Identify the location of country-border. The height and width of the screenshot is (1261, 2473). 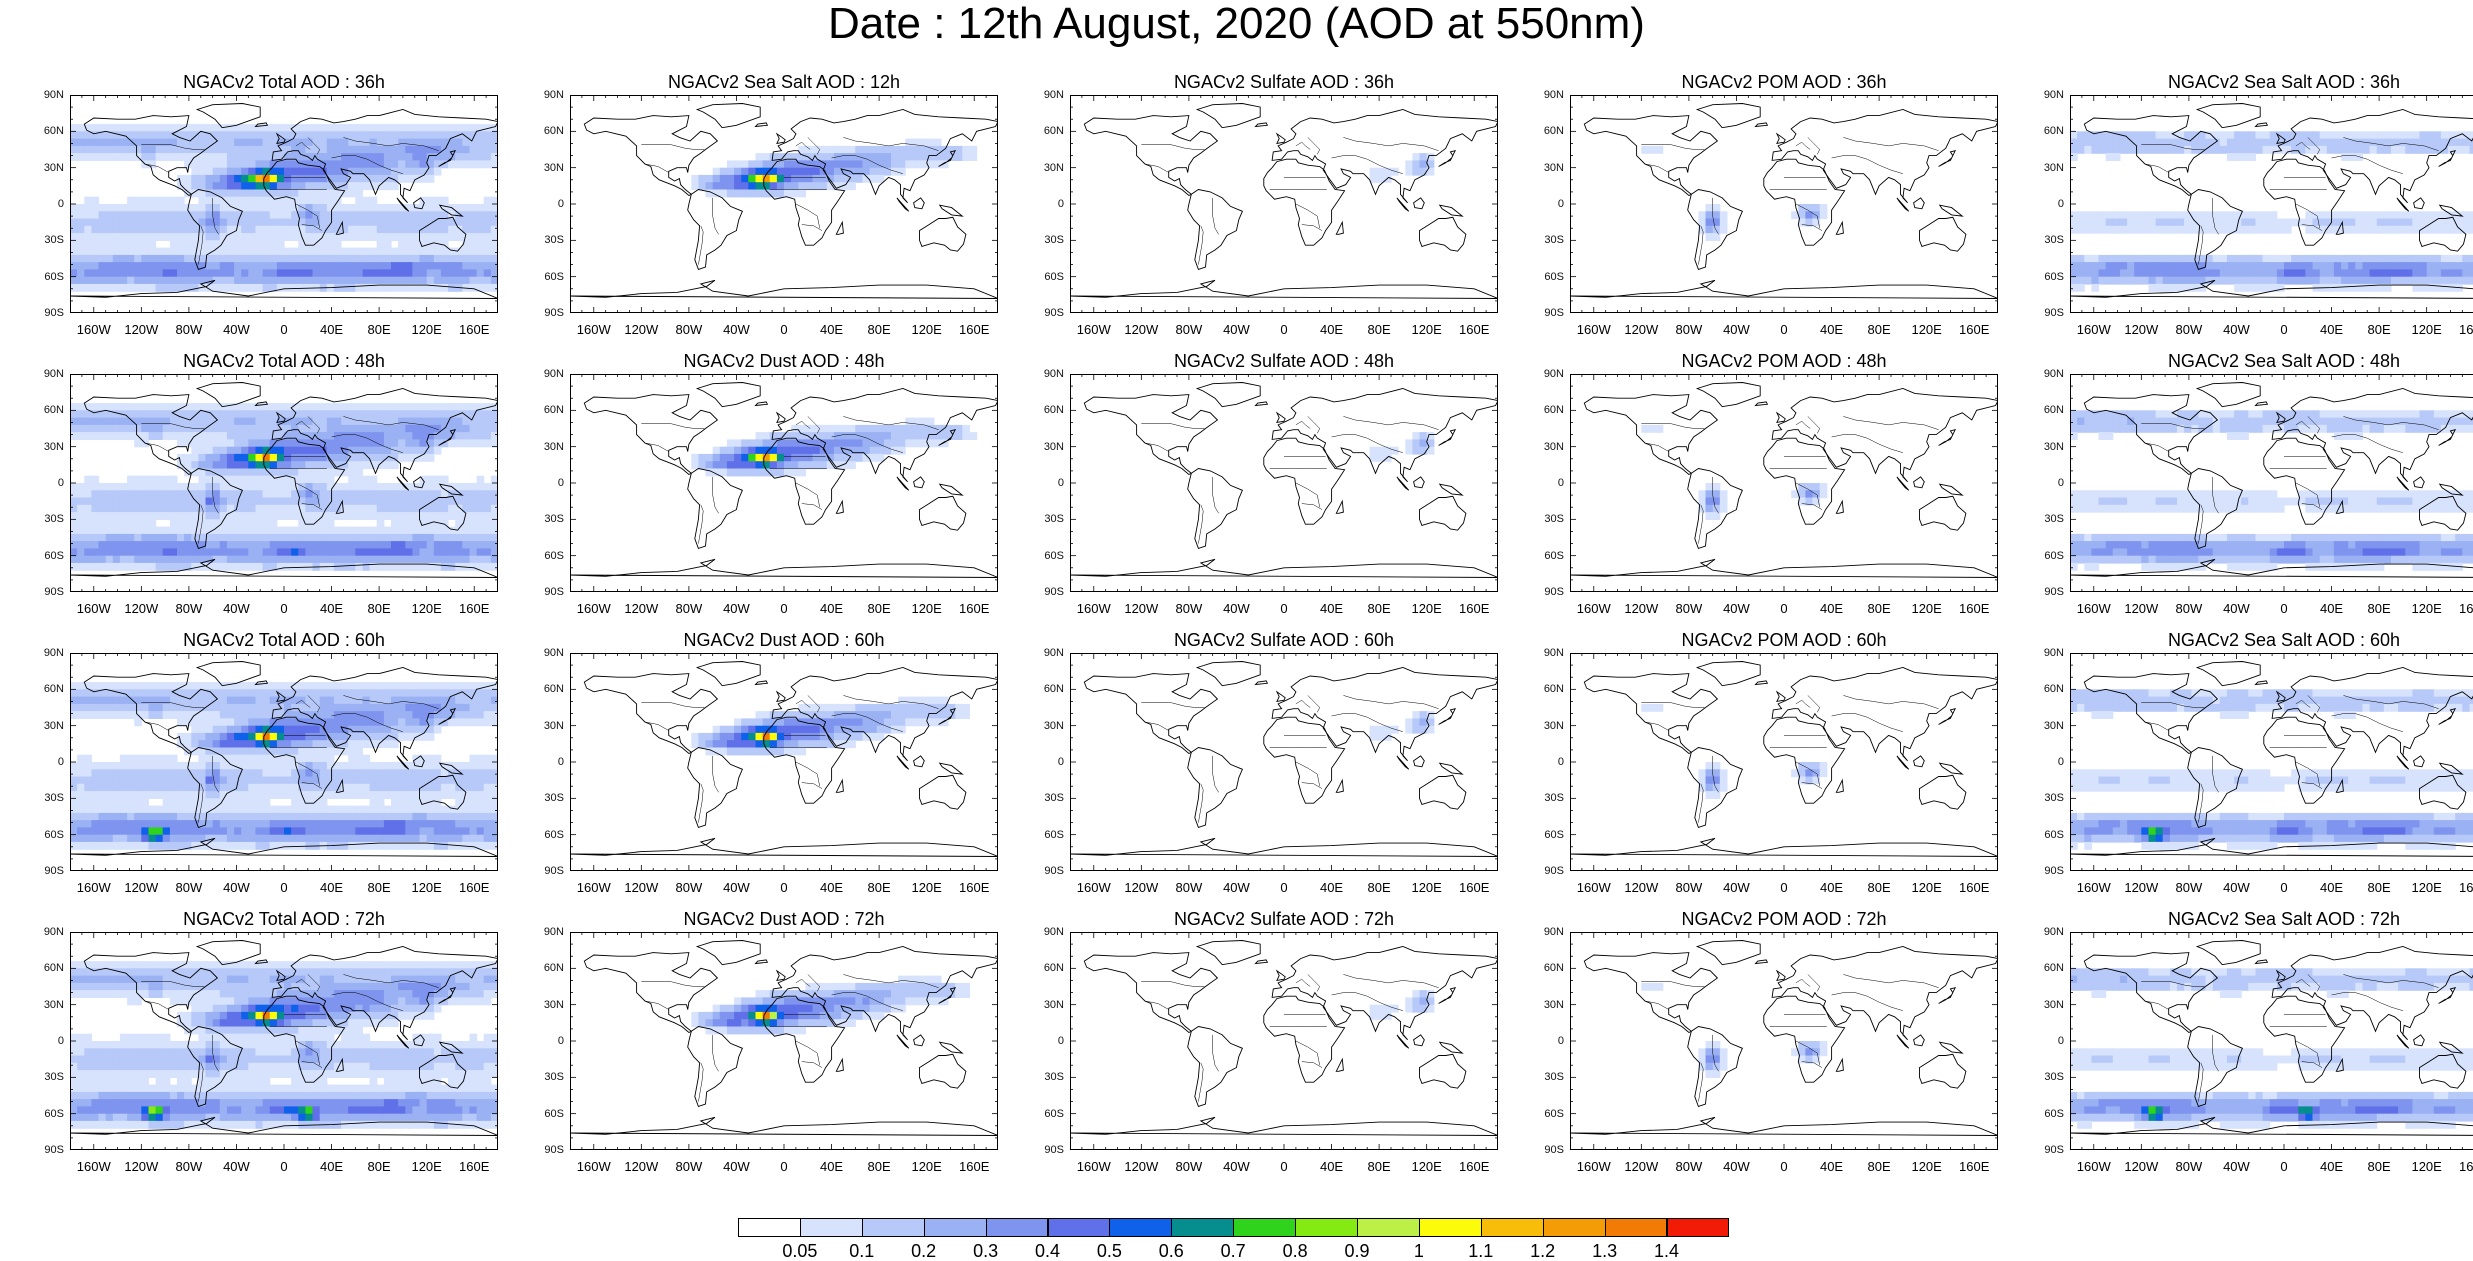
(303, 145).